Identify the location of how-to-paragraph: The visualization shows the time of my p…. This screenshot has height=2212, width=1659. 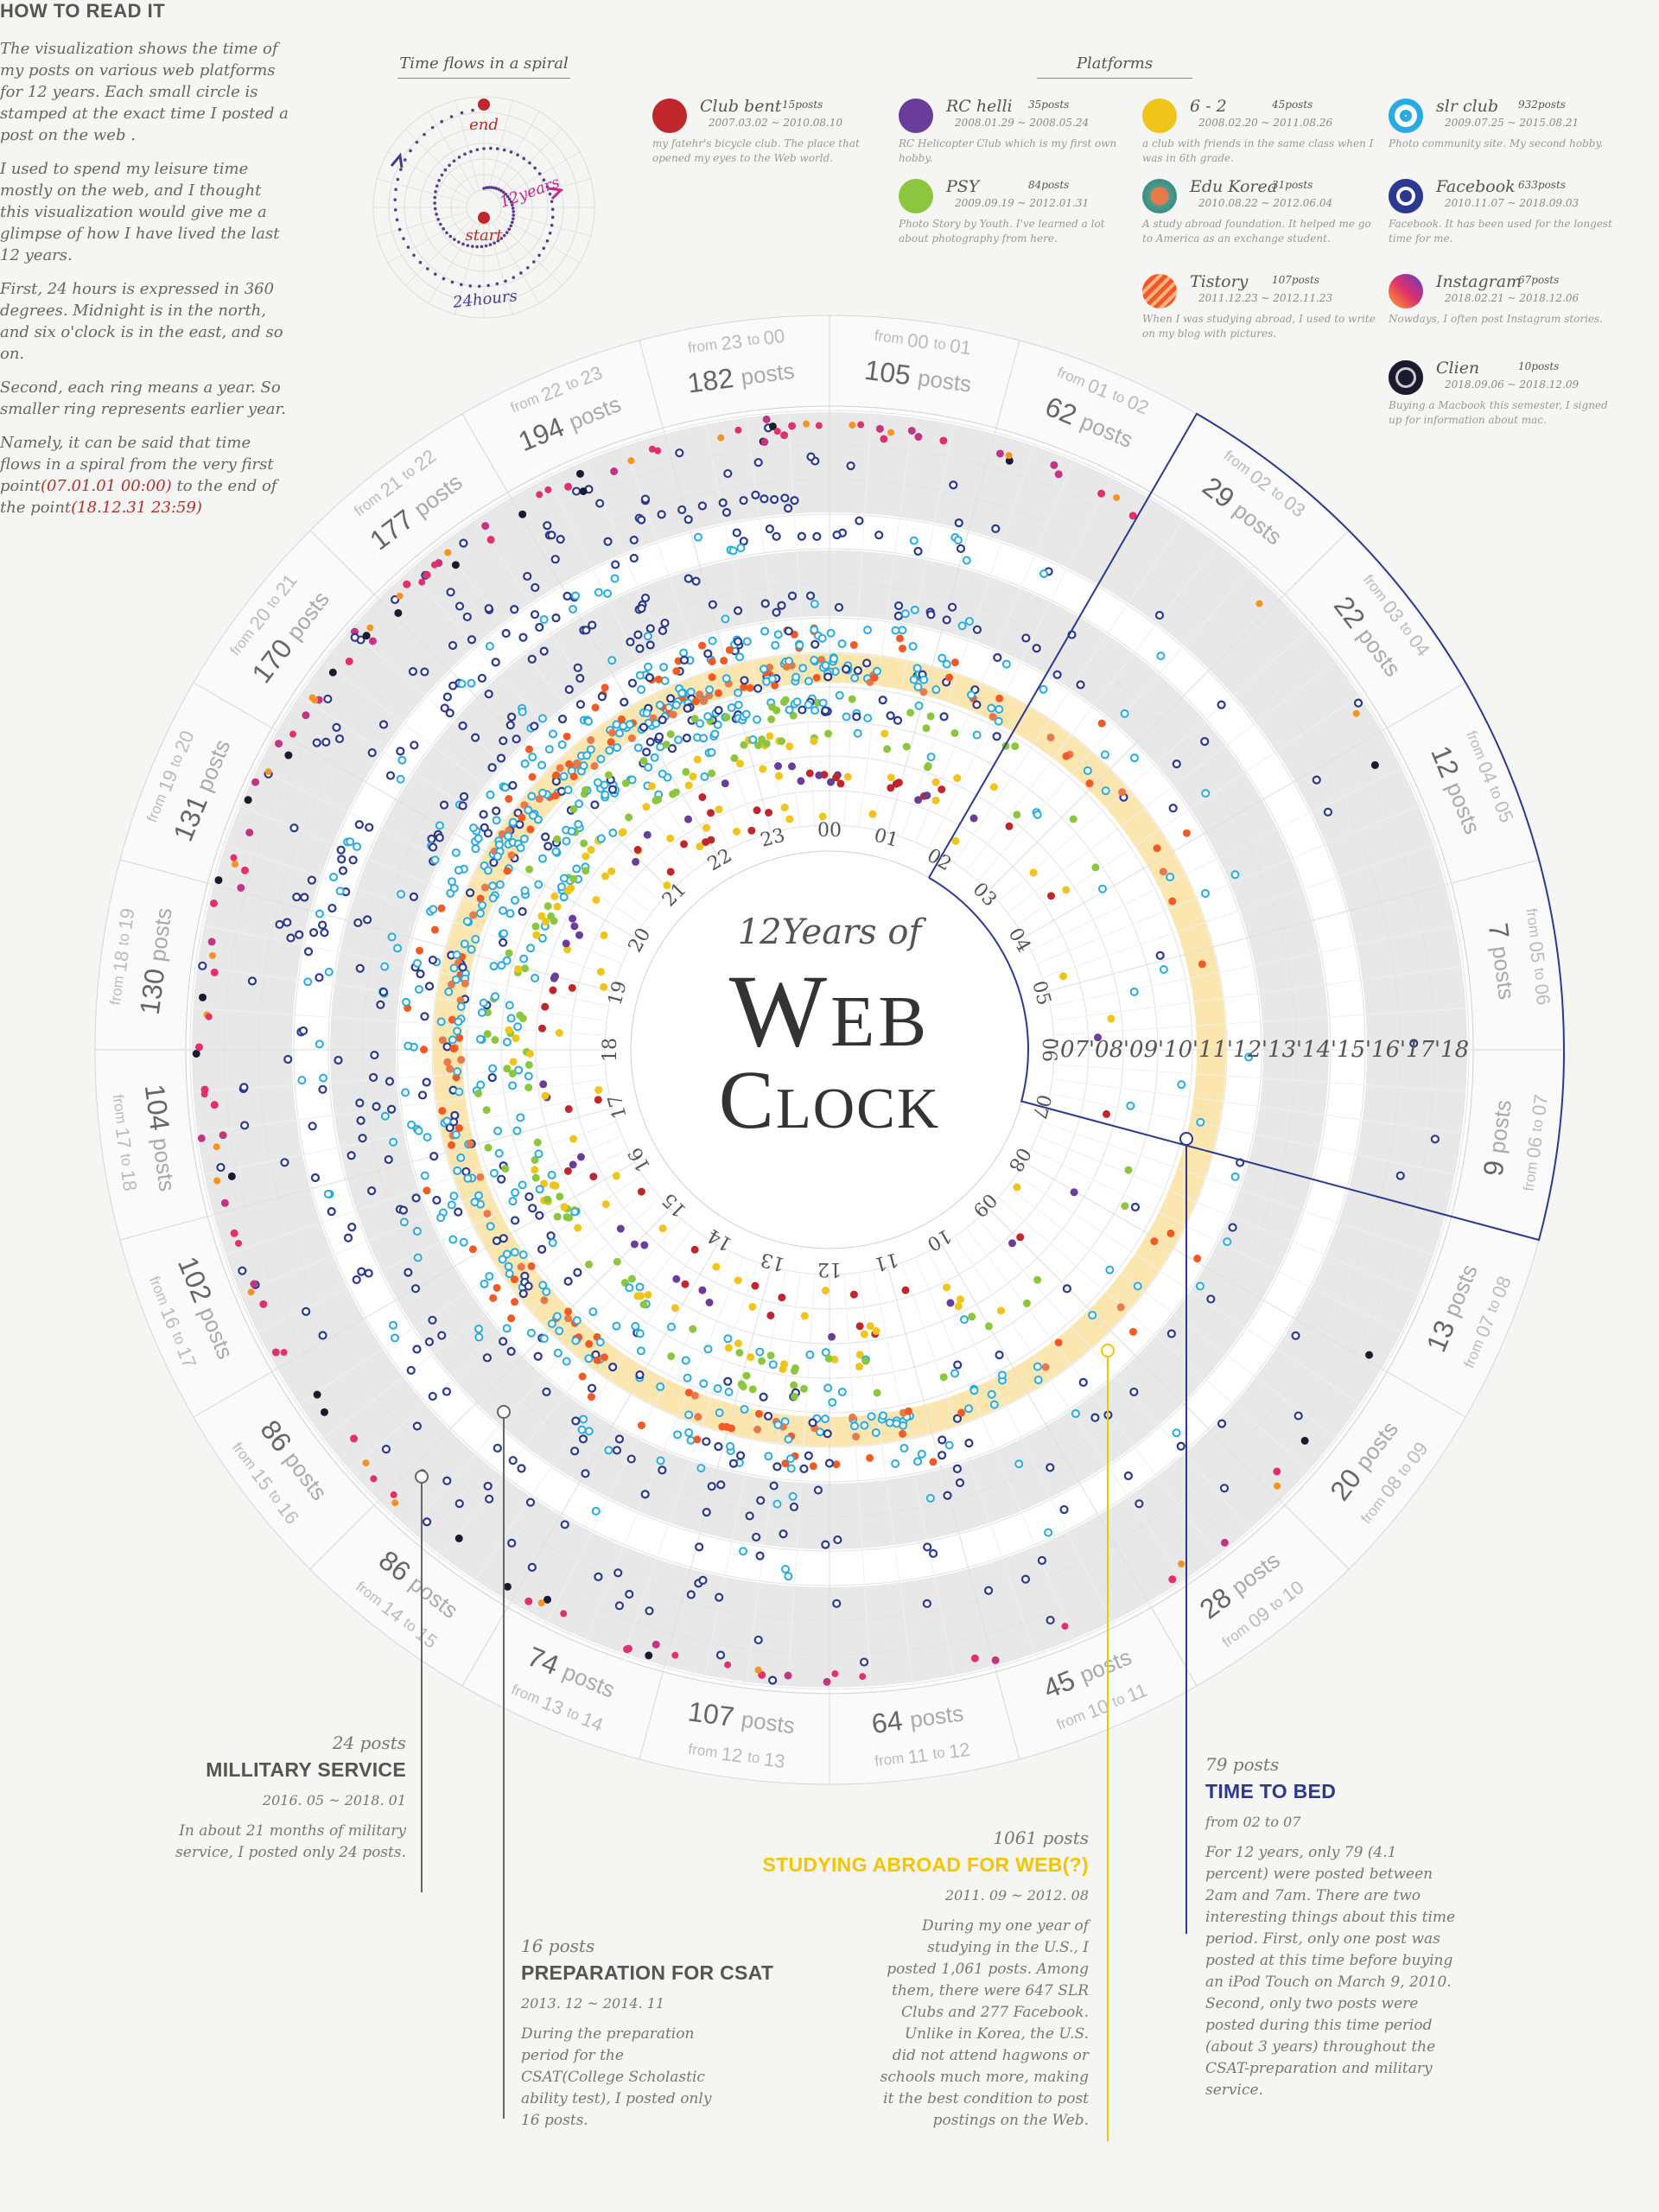
(144, 92).